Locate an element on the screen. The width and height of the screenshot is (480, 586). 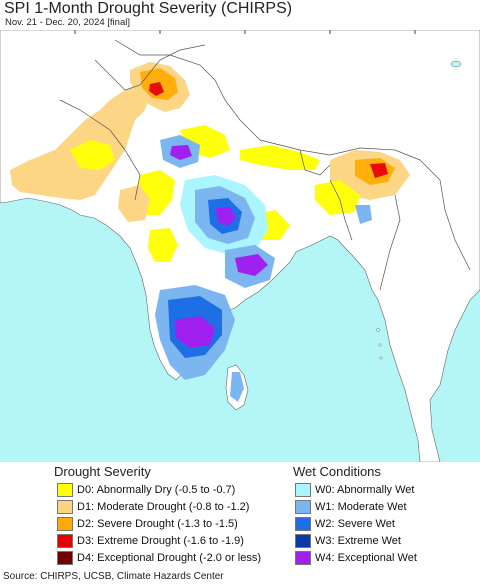
drought-legend-heading: Drought Severity is located at coordinates (102, 471).